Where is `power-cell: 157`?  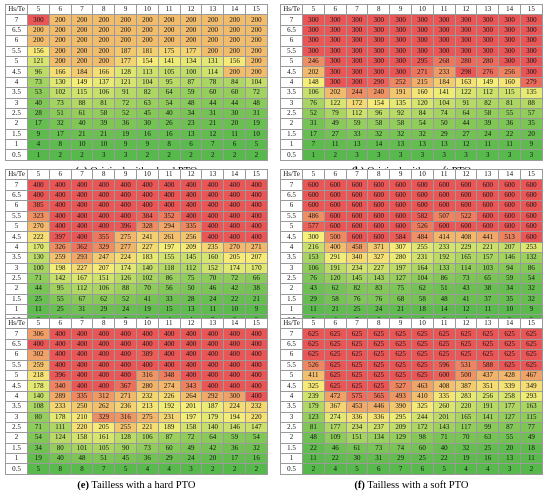 power-cell: 157 is located at coordinates (488, 258).